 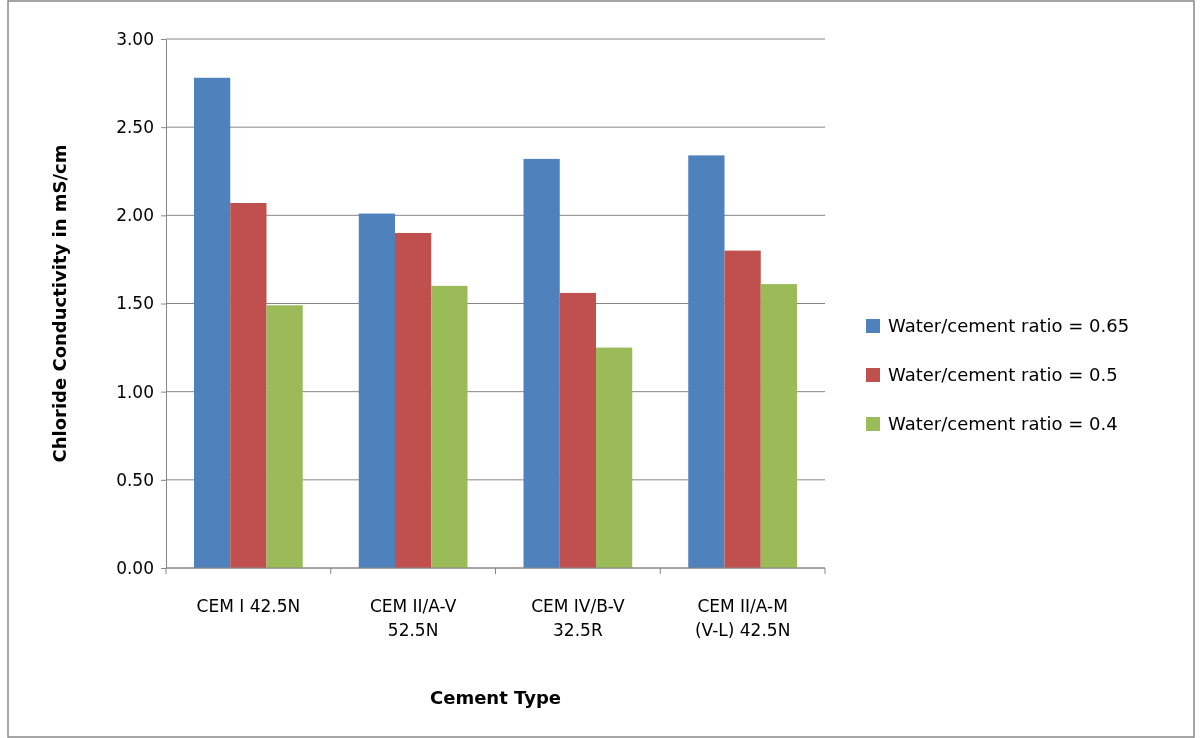 I want to click on x-tick-label: CEM II/A-M (V-L) 42.5N, so click(x=742, y=618).